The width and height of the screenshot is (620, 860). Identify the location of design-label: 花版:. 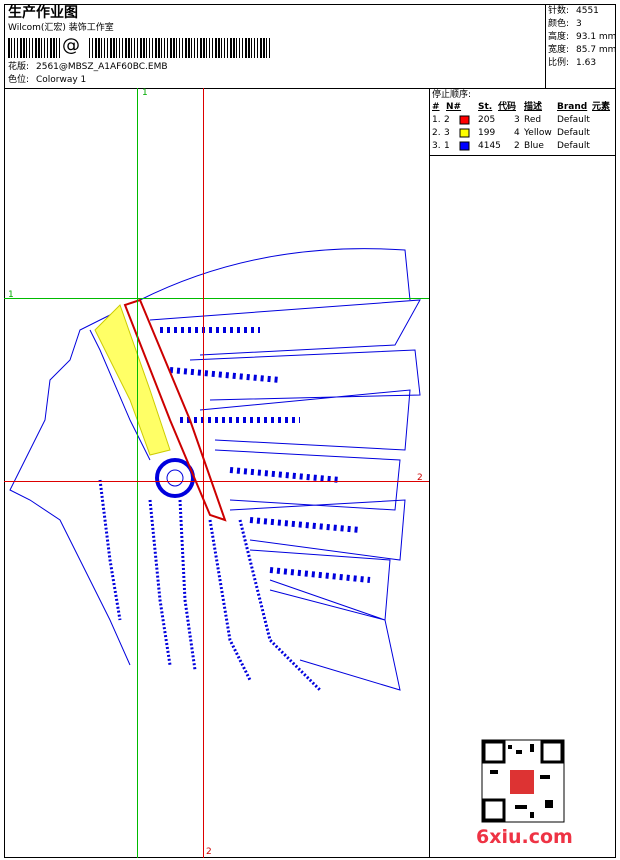
(19, 67).